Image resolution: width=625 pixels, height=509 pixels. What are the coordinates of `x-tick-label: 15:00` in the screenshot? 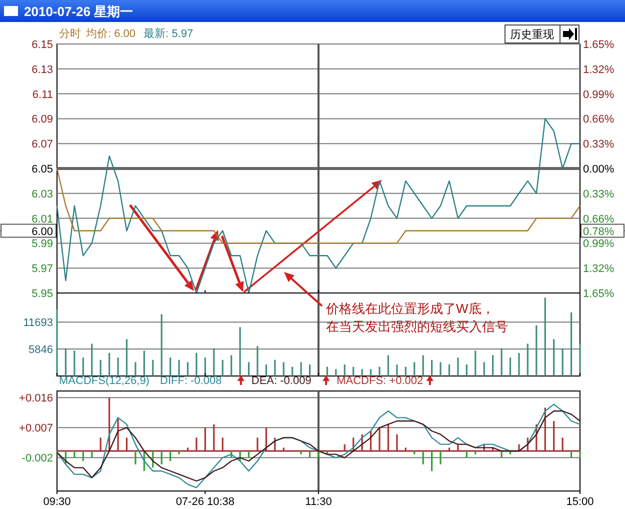 It's located at (580, 502).